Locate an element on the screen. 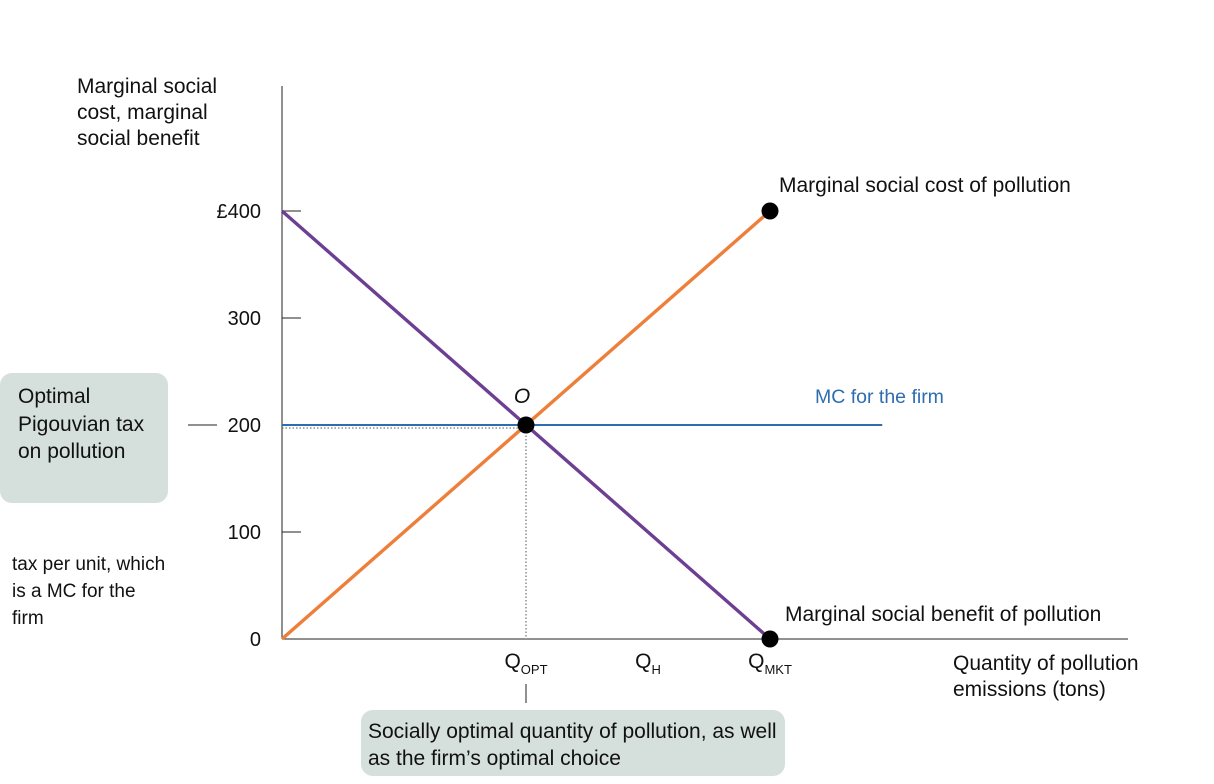  msc-label: Marginal social cost of pollution is located at coordinates (925, 185).